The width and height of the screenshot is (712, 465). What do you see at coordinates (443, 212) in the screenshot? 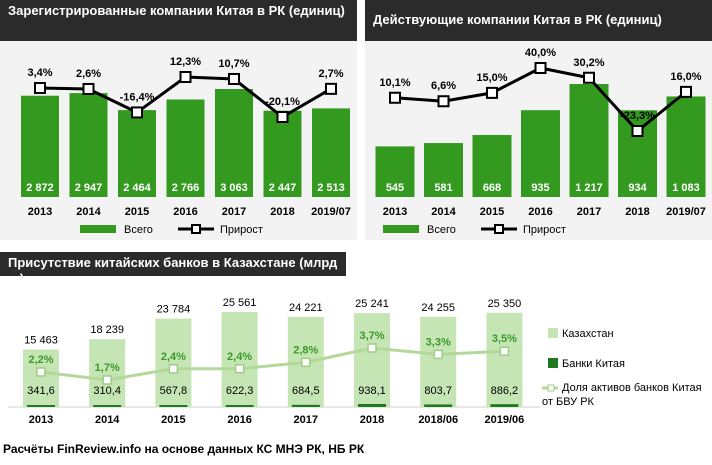
I see `chart2-x-tick: 2014` at bounding box center [443, 212].